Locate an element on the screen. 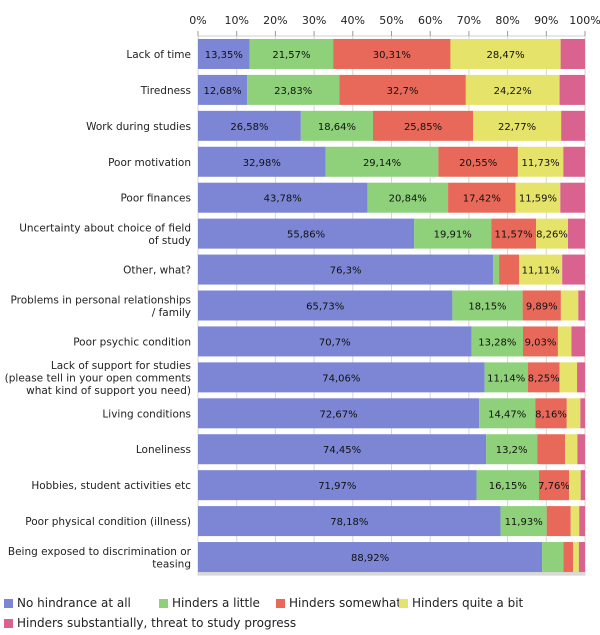 This screenshot has height=635, width=600. category-label: / family is located at coordinates (171, 313).